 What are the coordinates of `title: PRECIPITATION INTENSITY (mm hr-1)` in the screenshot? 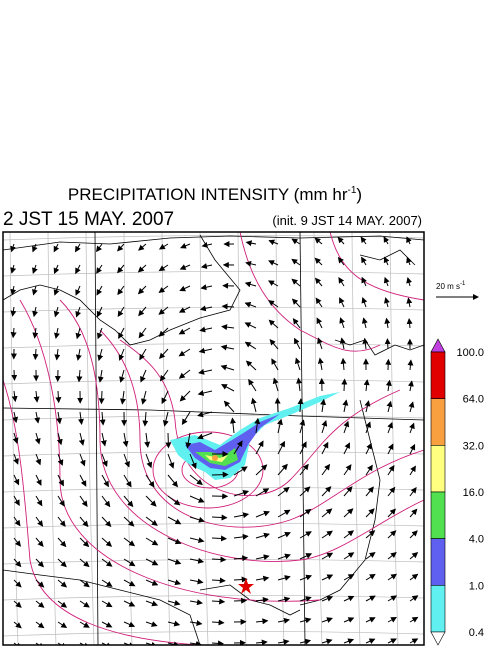 It's located at (215, 194).